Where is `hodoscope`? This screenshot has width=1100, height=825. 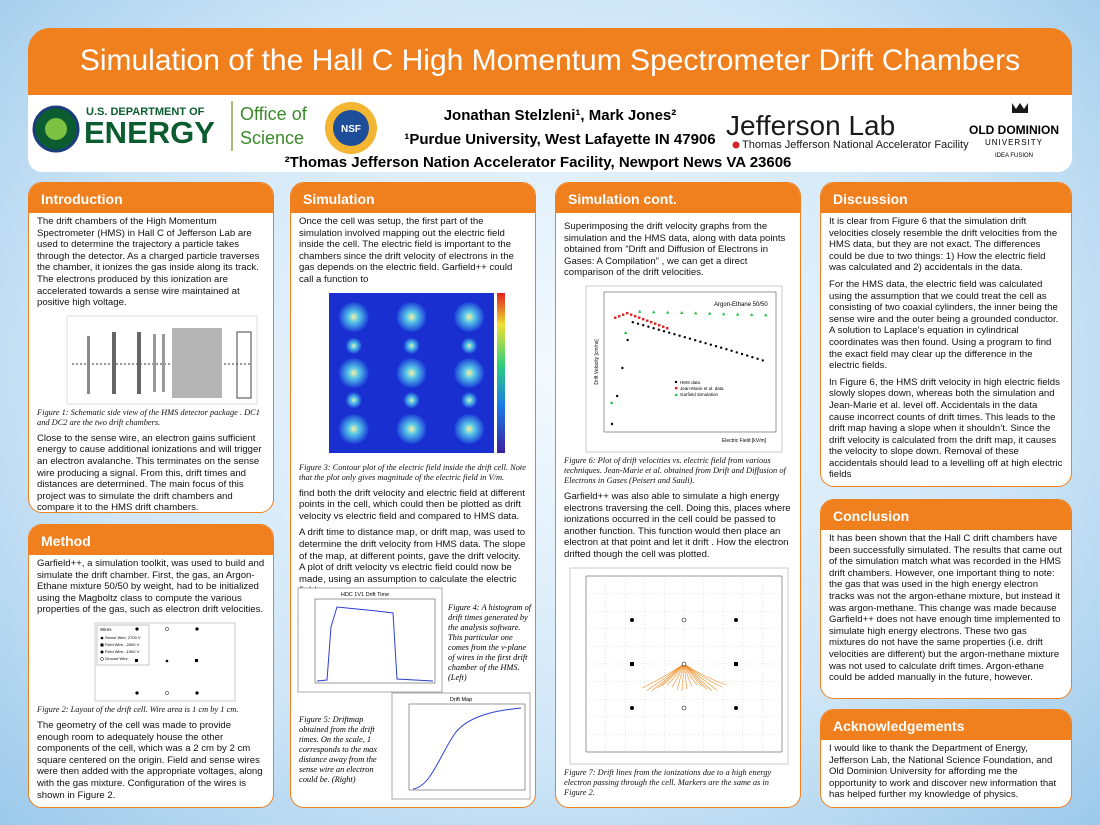
hodoscope is located at coordinates (154, 362).